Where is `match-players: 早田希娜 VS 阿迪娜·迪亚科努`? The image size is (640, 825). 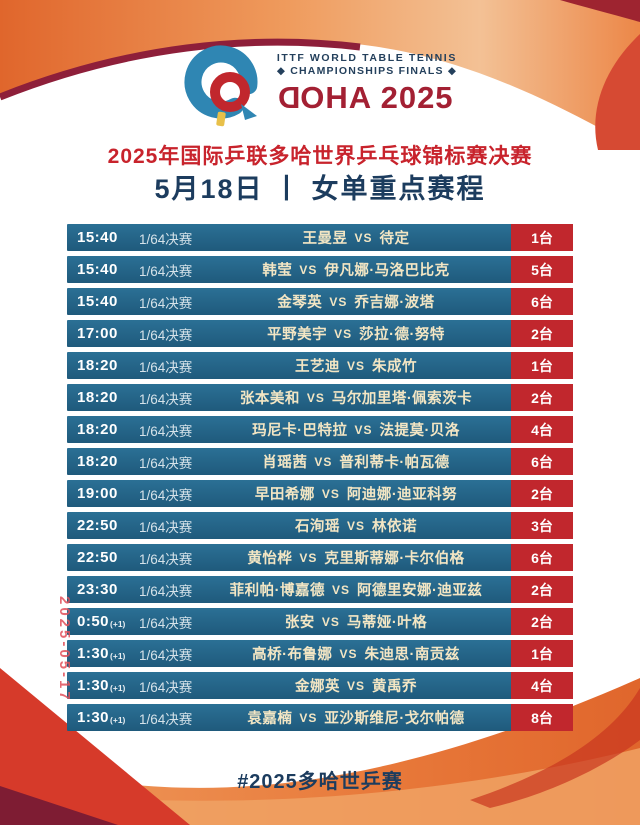
match-players: 早田希娜 VS 阿迪娜·迪亚科努 is located at coordinates (356, 493).